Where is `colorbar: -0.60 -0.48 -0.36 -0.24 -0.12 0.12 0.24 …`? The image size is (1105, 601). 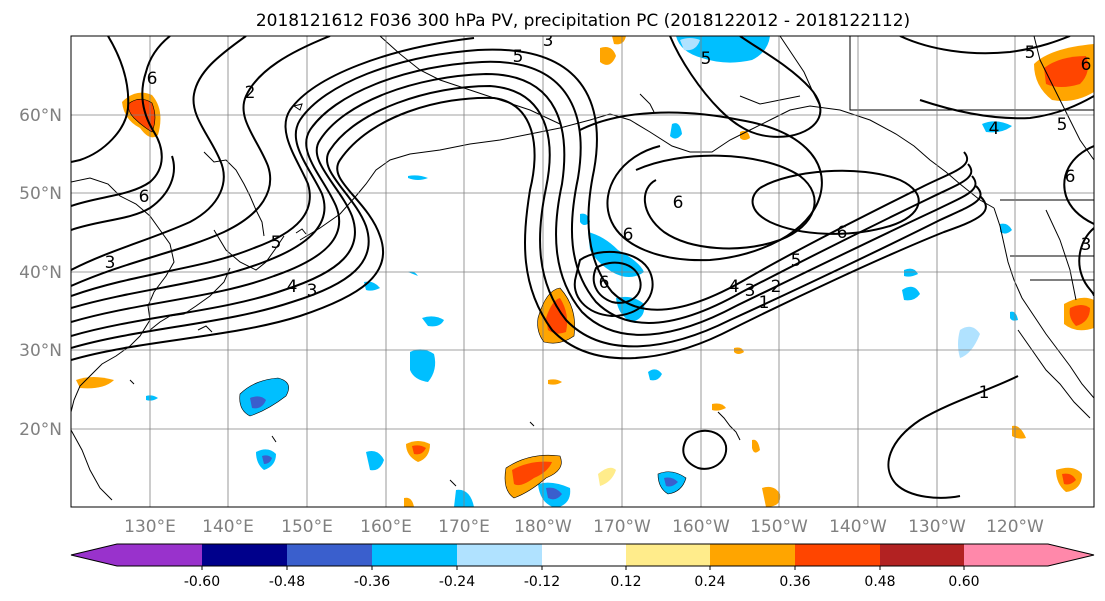 colorbar: -0.60 -0.48 -0.36 -0.24 -0.12 0.12 0.24 … is located at coordinates (582, 566).